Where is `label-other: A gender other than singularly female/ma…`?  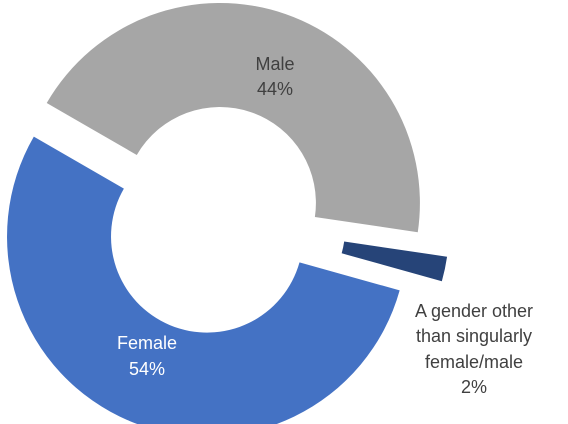
label-other: A gender other than singularly female/ma… is located at coordinates (474, 349).